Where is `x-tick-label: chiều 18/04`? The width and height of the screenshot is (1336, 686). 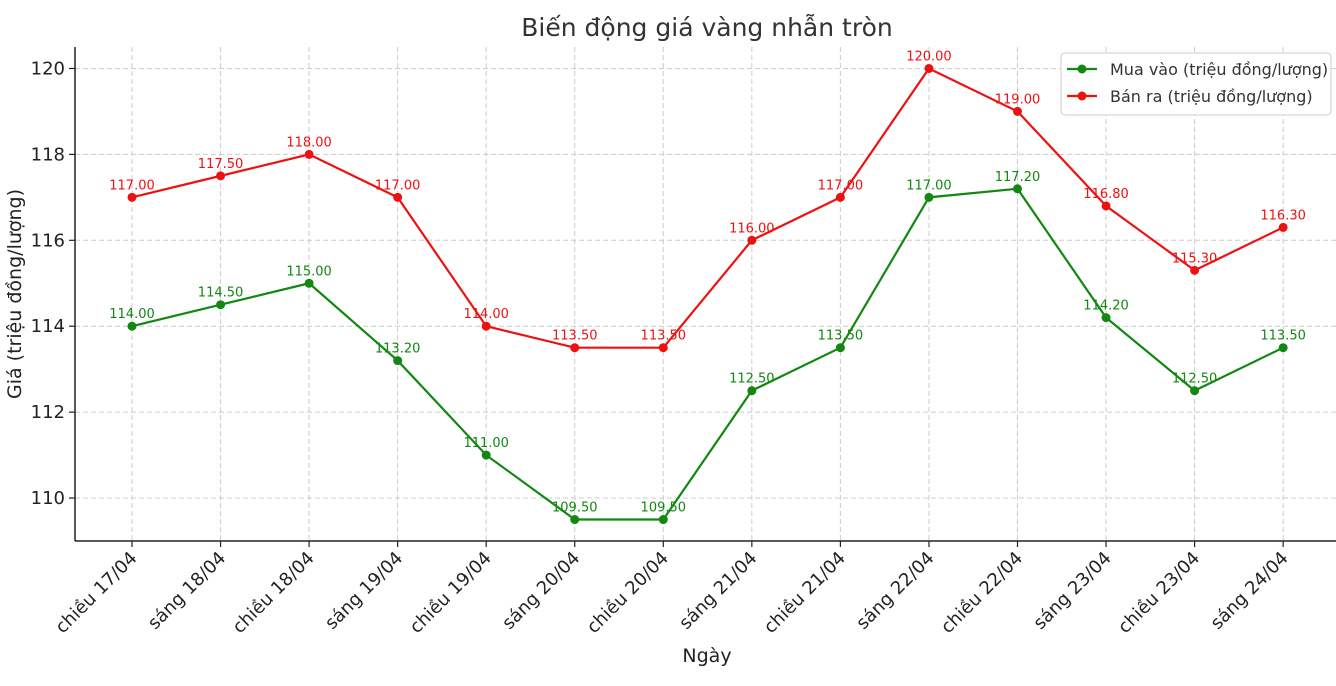 x-tick-label: chiều 18/04 is located at coordinates (274, 593).